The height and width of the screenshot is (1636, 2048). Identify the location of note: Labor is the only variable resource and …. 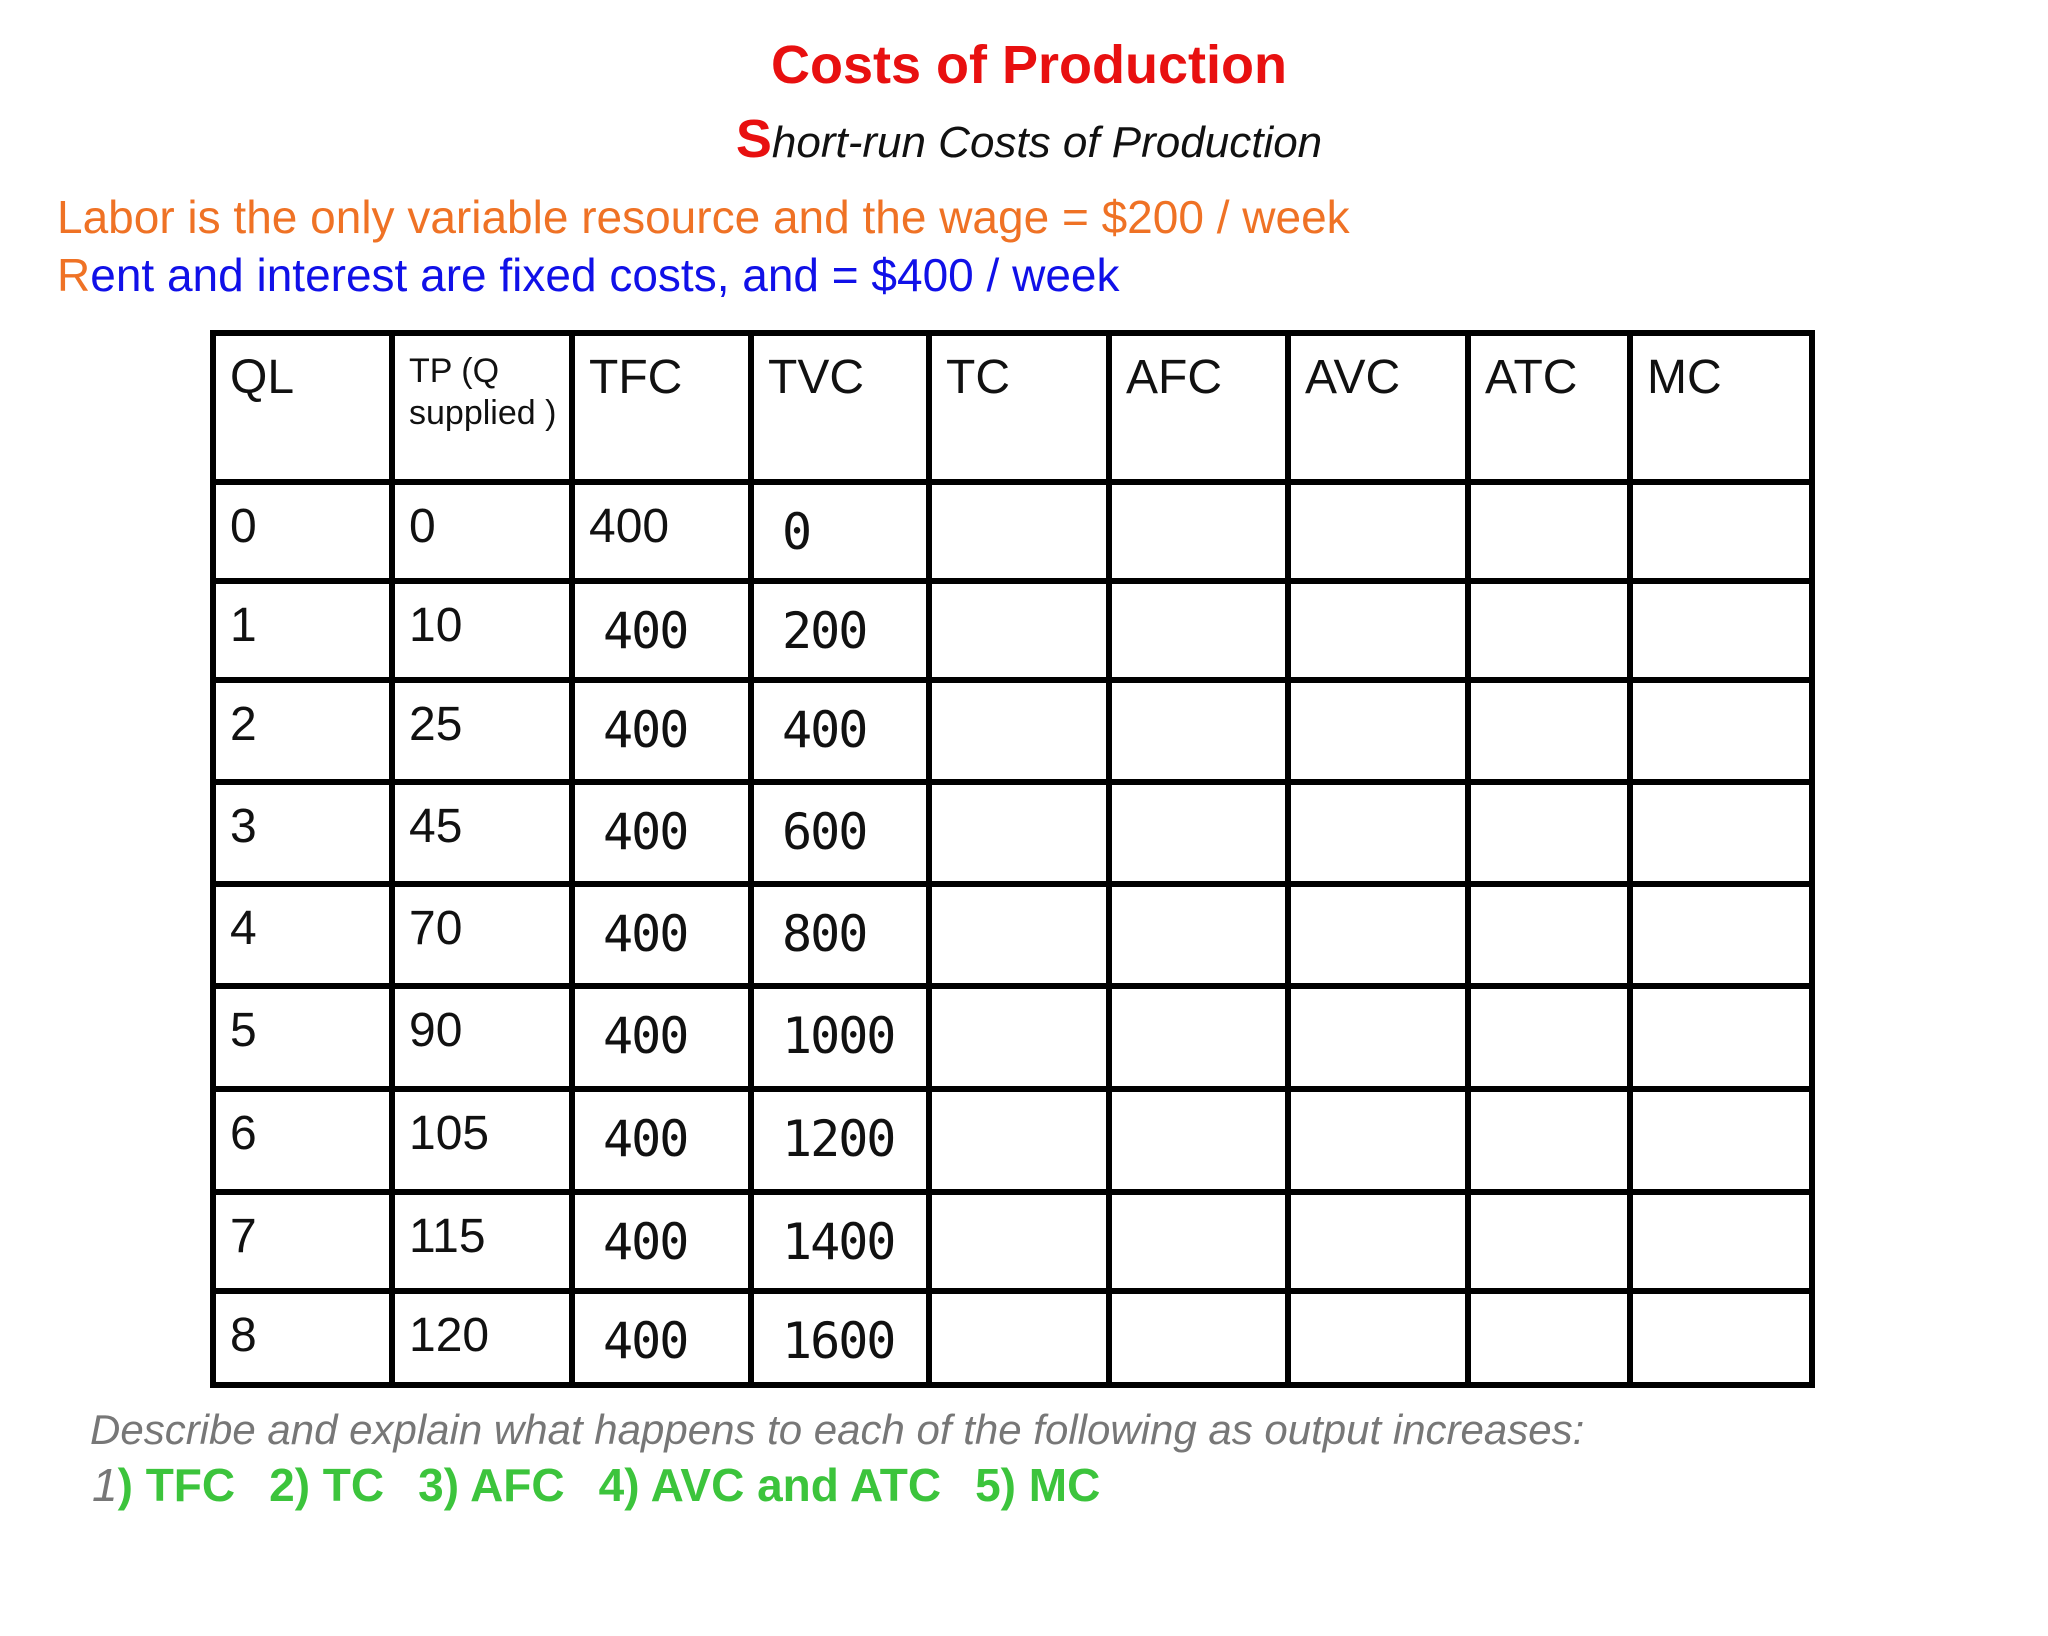
(703, 217).